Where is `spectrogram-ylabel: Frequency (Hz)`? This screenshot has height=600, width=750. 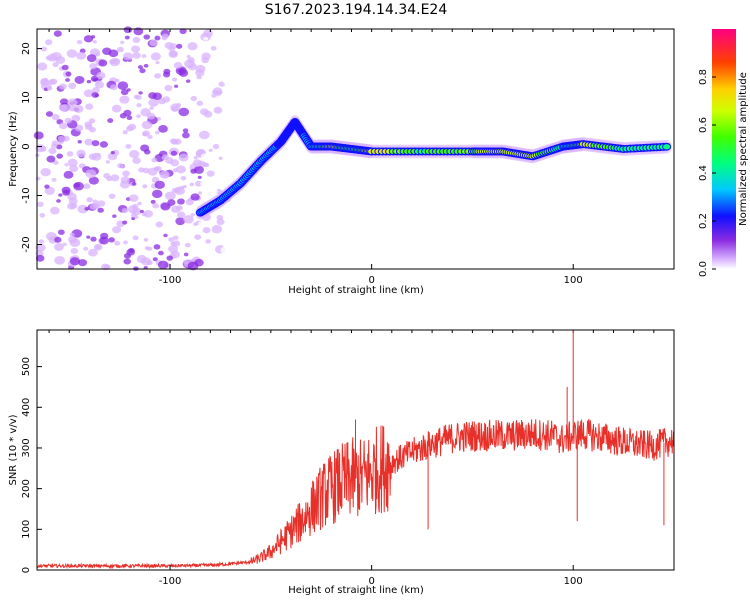
spectrogram-ylabel: Frequency (Hz) is located at coordinates (13, 149).